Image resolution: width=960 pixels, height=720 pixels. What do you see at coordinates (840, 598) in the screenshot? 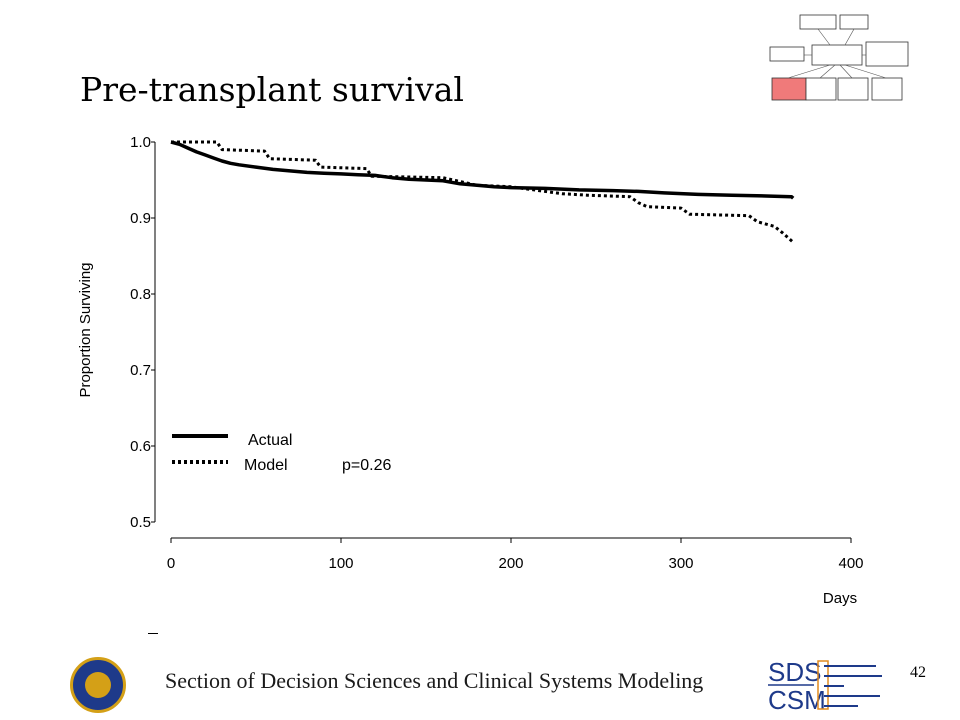
I see `x-axis-label: Days` at bounding box center [840, 598].